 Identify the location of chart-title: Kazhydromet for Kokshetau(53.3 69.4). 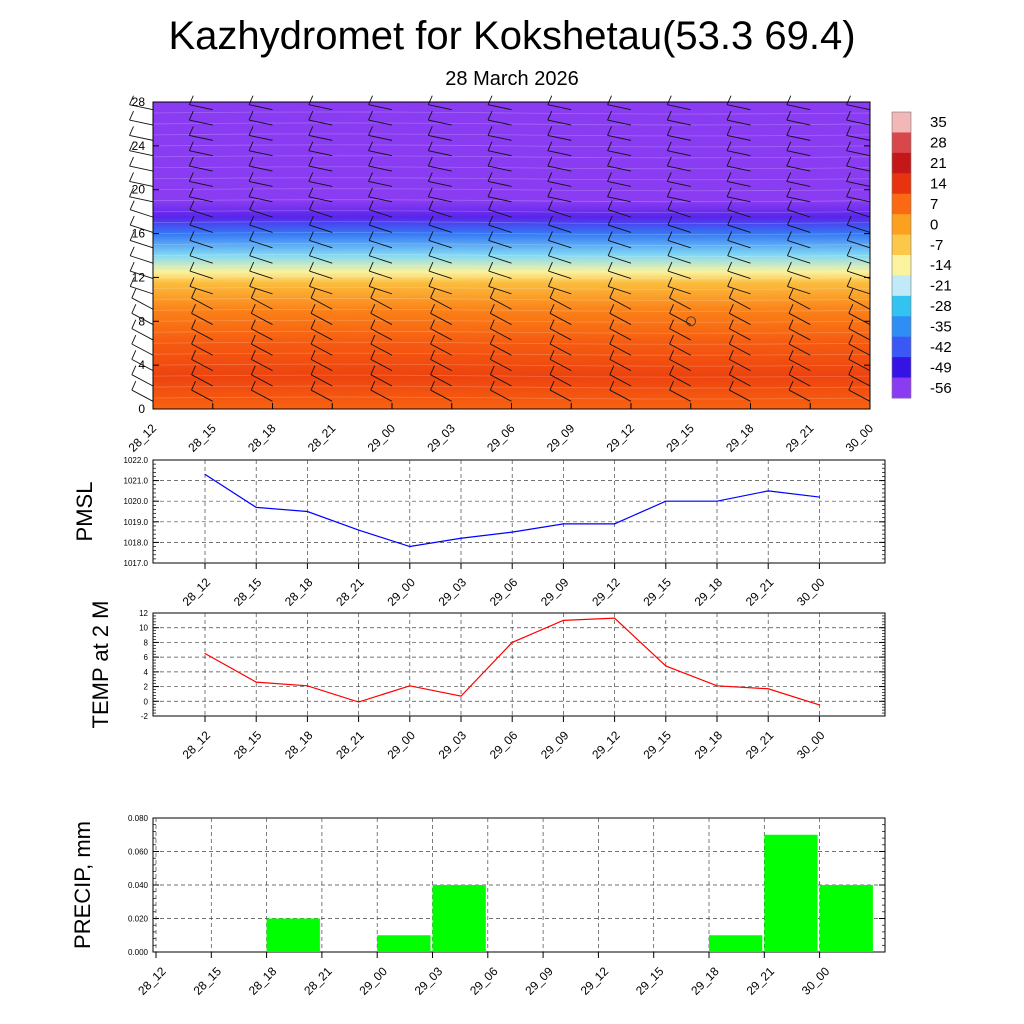
(512, 36).